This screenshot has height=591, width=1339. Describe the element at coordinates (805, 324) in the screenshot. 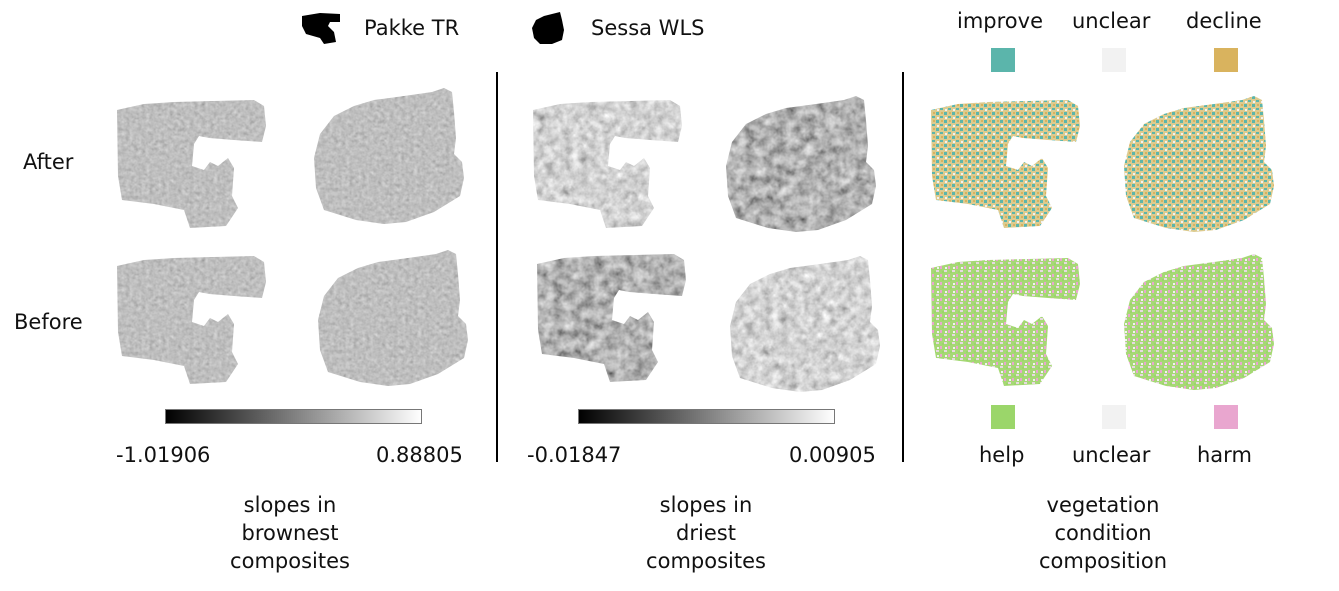

I see `map-sessa-before-driest` at that location.